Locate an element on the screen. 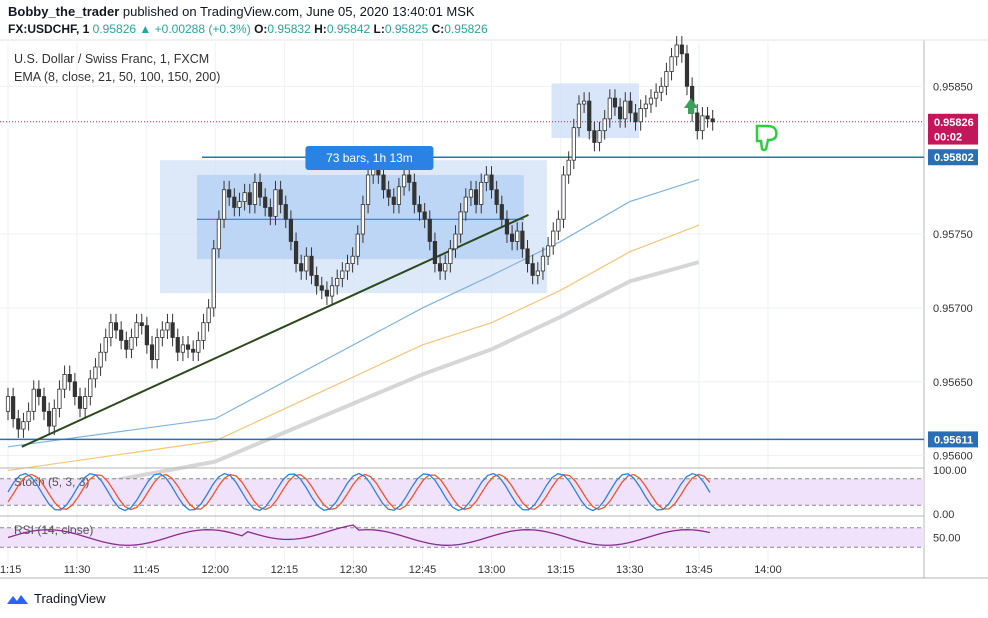  x-tick-label: 13:15 is located at coordinates (561, 570).